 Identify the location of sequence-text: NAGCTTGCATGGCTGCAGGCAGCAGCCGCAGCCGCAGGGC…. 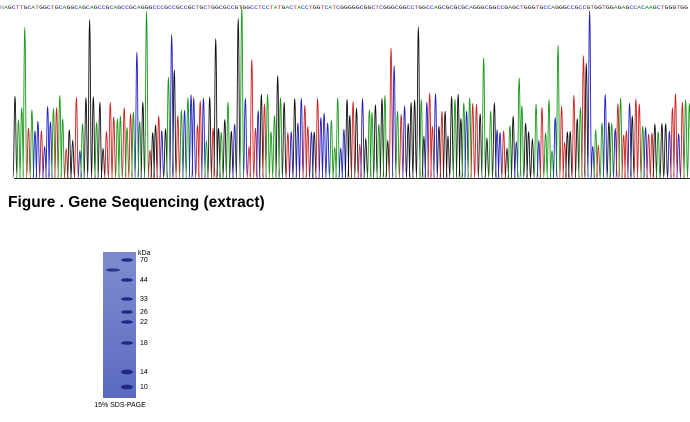
(344, 7).